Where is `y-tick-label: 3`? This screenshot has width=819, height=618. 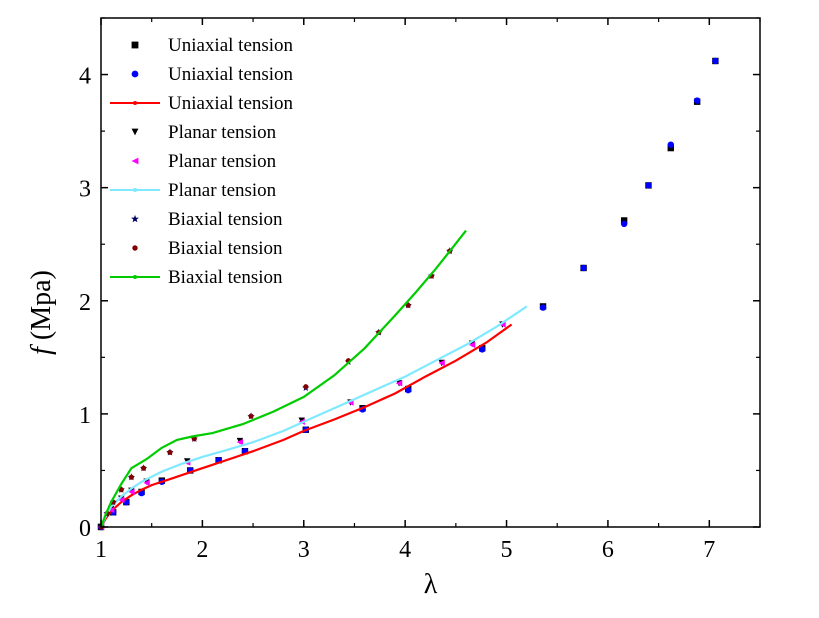 y-tick-label: 3 is located at coordinates (85, 190).